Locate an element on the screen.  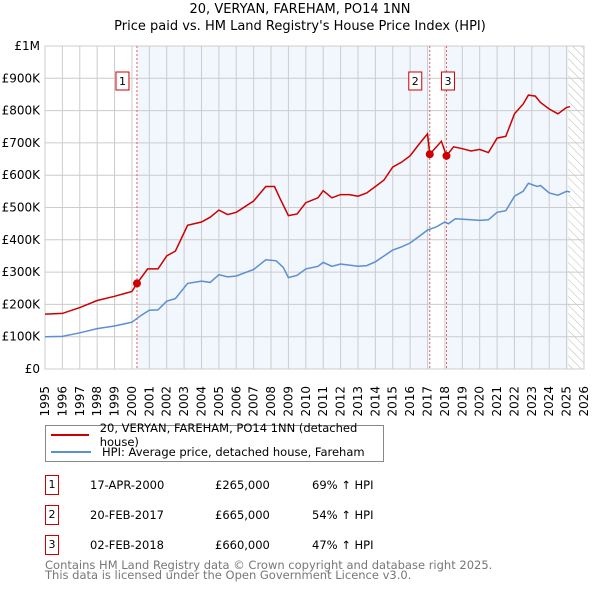
y-tick-label: £600K is located at coordinates (22, 175).